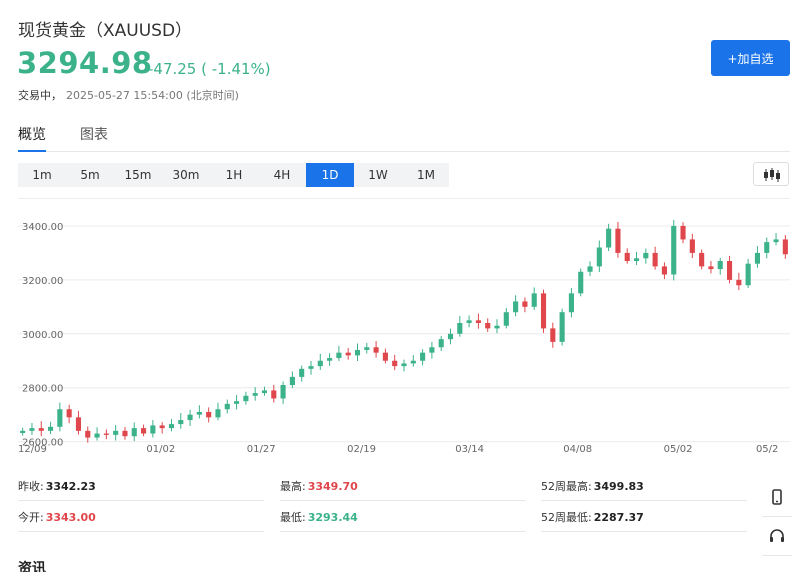 This screenshot has height=572, width=800. What do you see at coordinates (42, 281) in the screenshot?
I see `y-tick-label: 3200.00` at bounding box center [42, 281].